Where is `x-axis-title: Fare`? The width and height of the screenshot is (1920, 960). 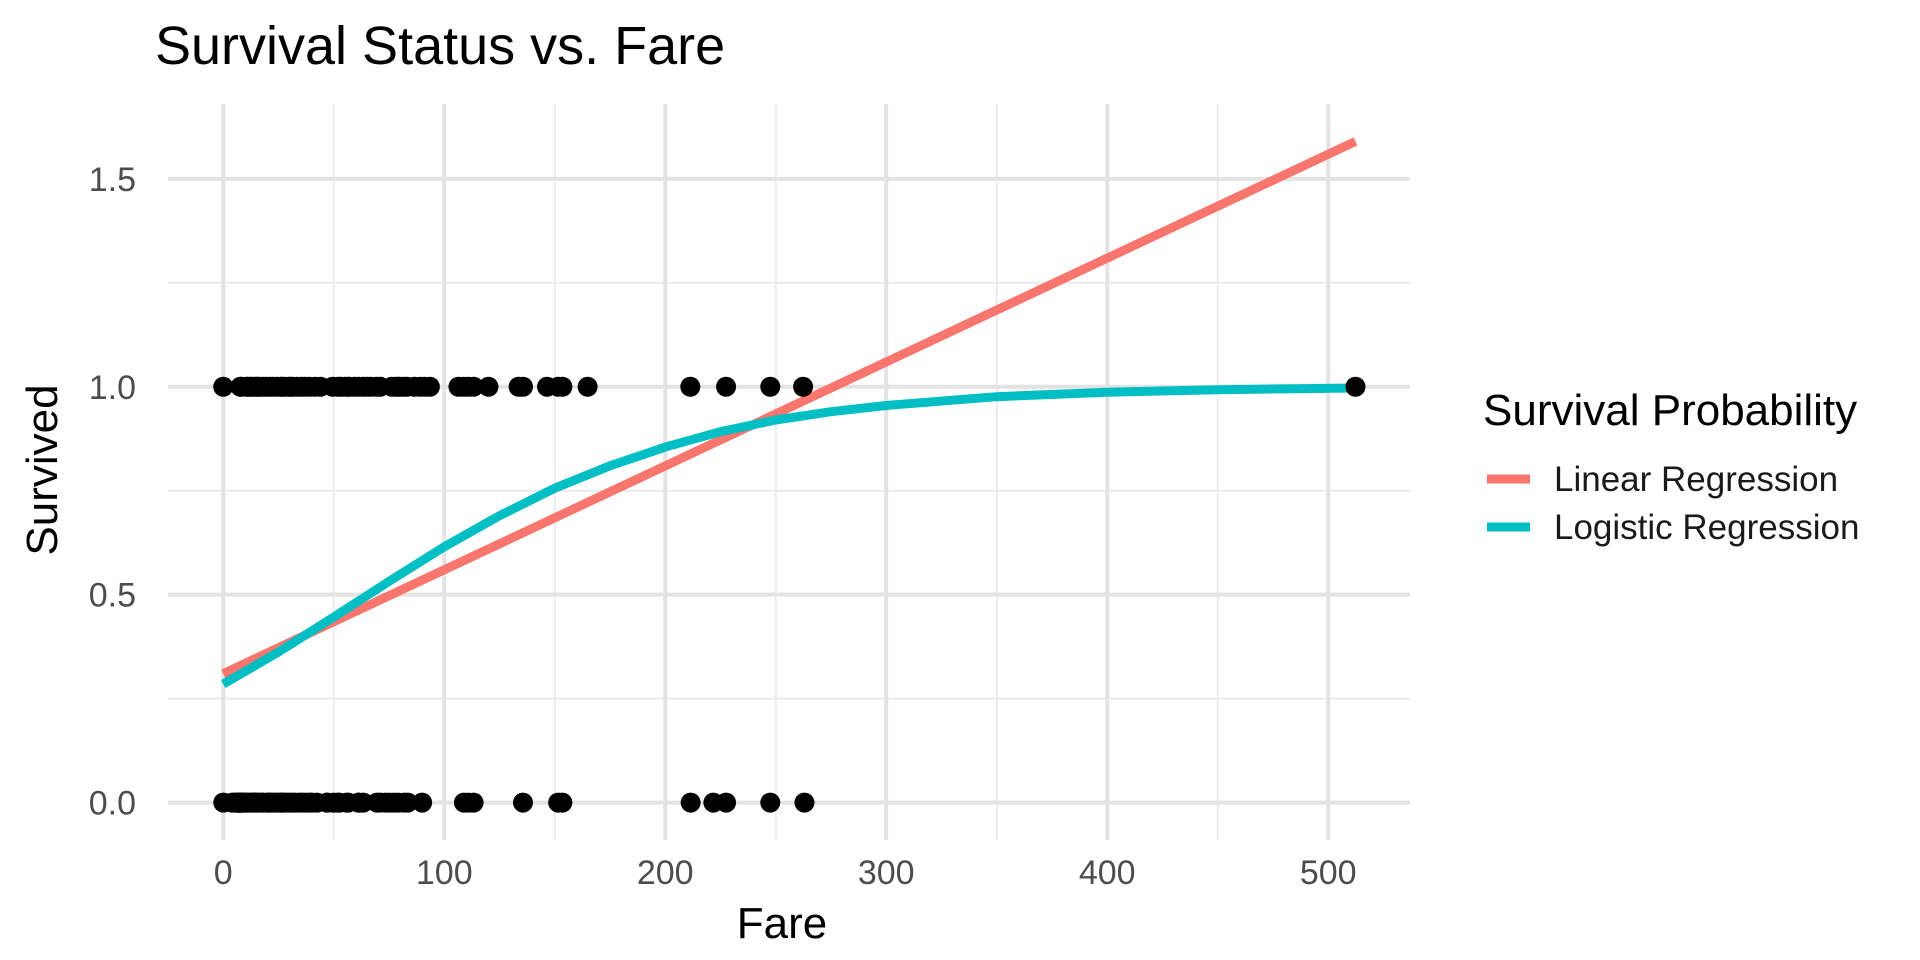 x-axis-title: Fare is located at coordinates (782, 923).